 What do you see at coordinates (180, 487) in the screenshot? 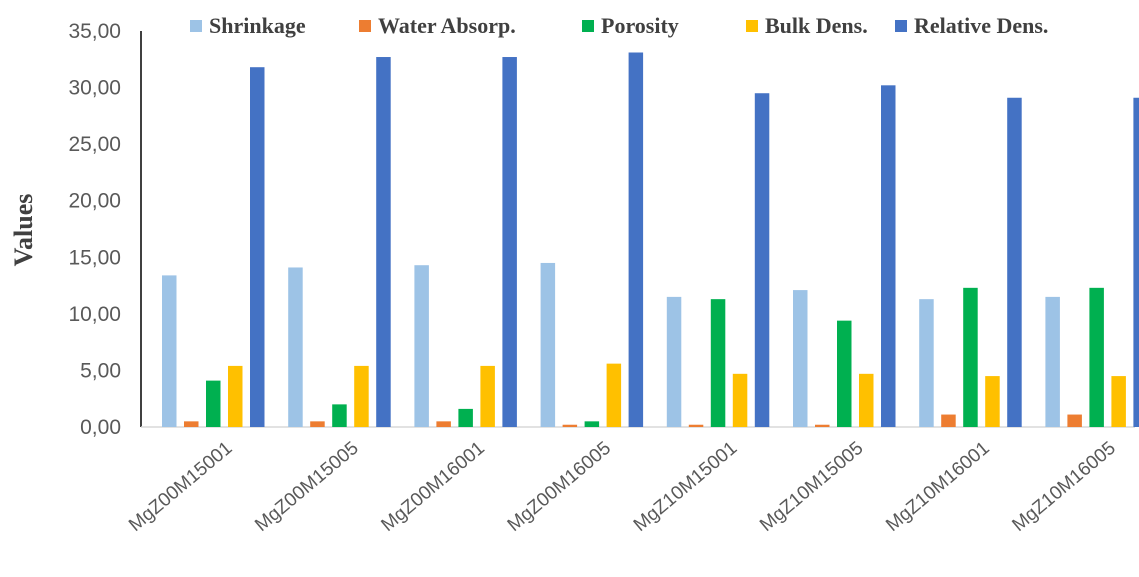
I see `category-label: MgZ00M15001` at bounding box center [180, 487].